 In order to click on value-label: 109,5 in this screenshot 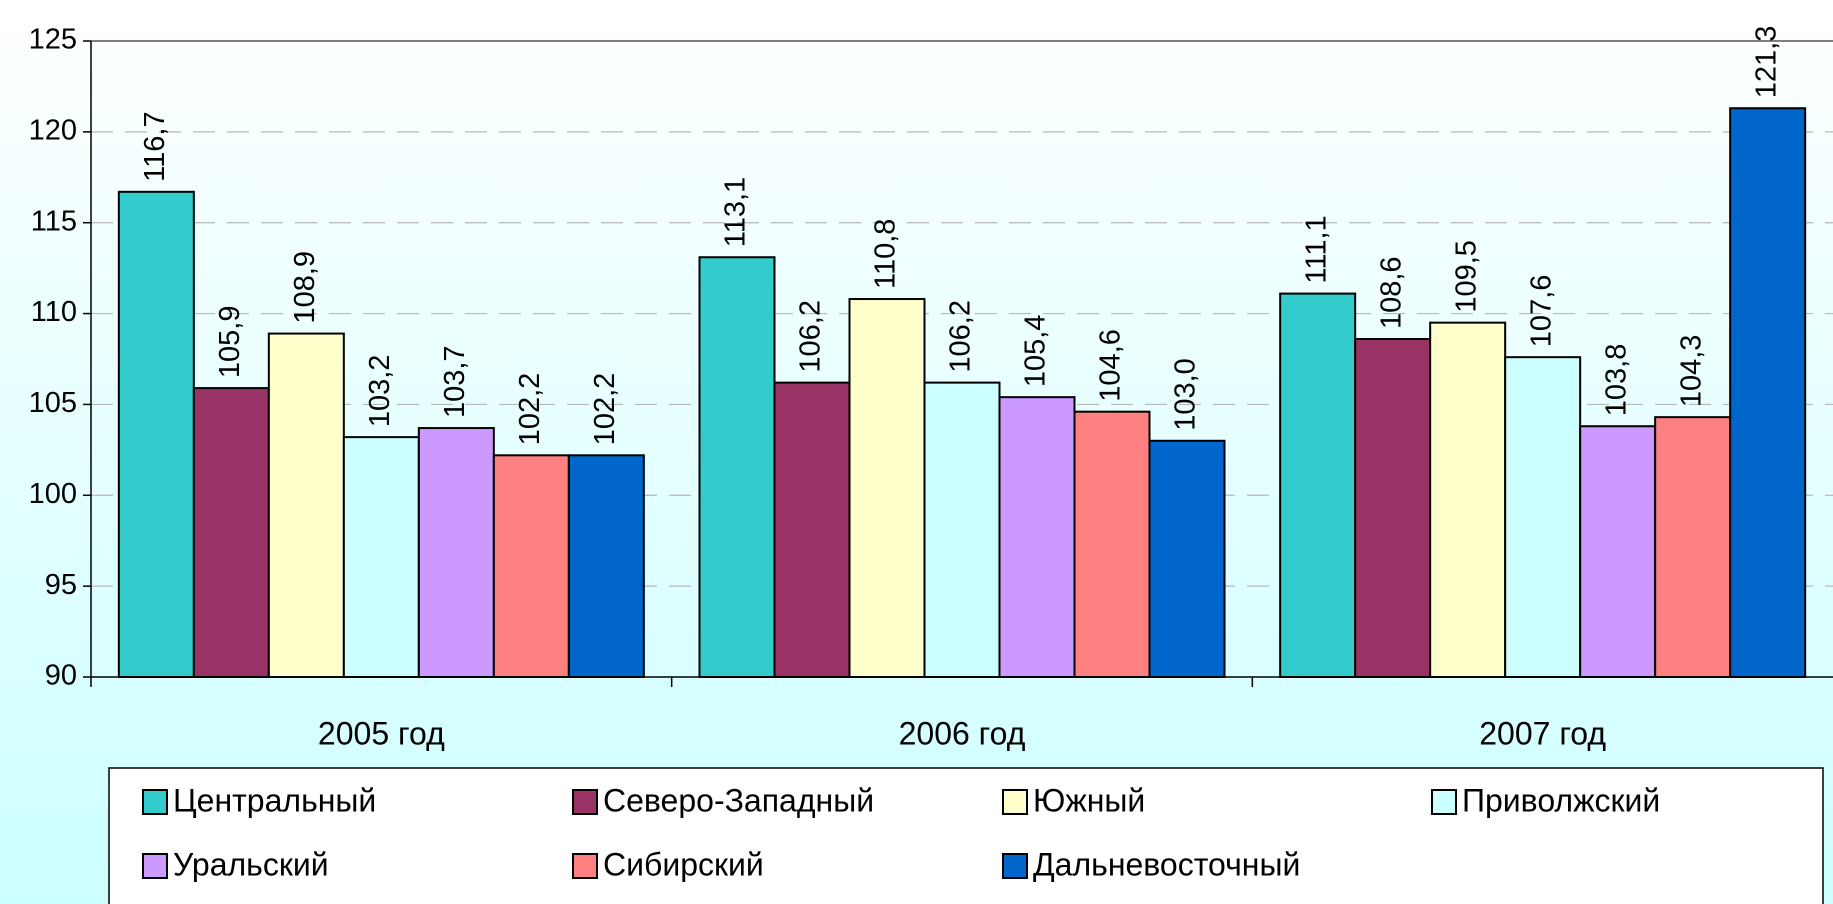, I will do `click(1466, 276)`.